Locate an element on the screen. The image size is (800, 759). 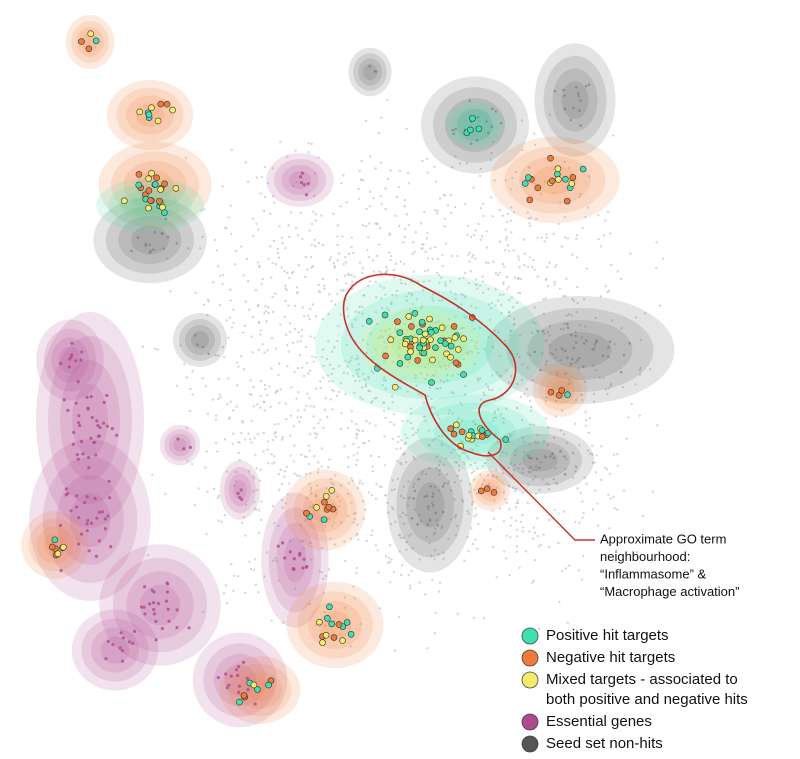
legend-swatch is located at coordinates (530, 744).